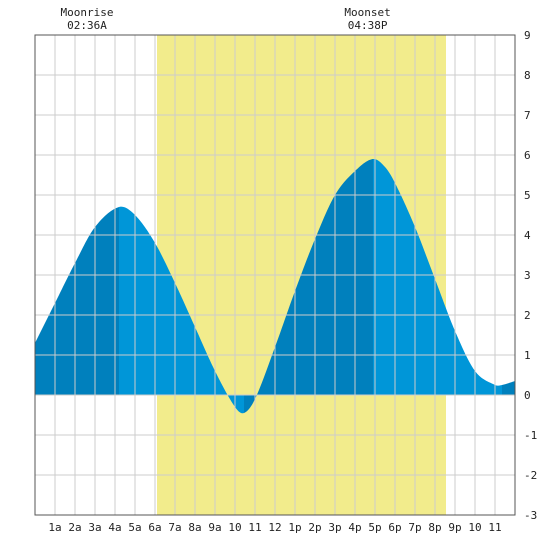 The image size is (550, 550). What do you see at coordinates (134, 527) in the screenshot?
I see `x-tick-label: 5a` at bounding box center [134, 527].